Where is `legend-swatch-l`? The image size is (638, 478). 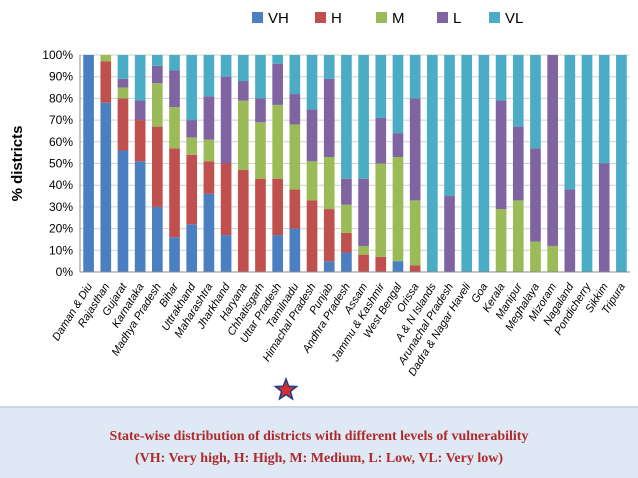
legend-swatch-l is located at coordinates (442, 17).